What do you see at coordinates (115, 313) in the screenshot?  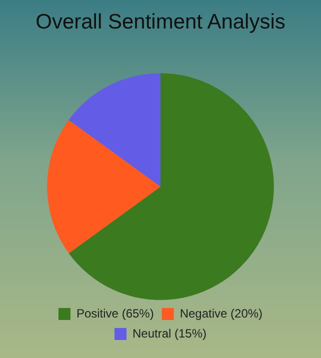 I see `legend-label: Positive (65%)` at bounding box center [115, 313].